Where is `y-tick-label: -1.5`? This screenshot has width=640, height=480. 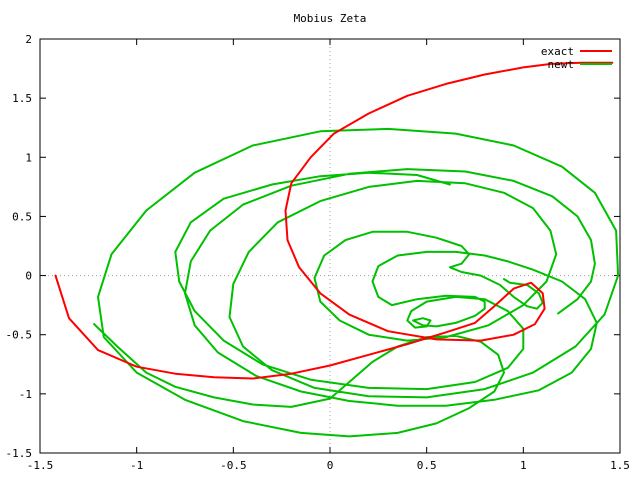
y-tick-label: -1.5 is located at coordinates (19, 453).